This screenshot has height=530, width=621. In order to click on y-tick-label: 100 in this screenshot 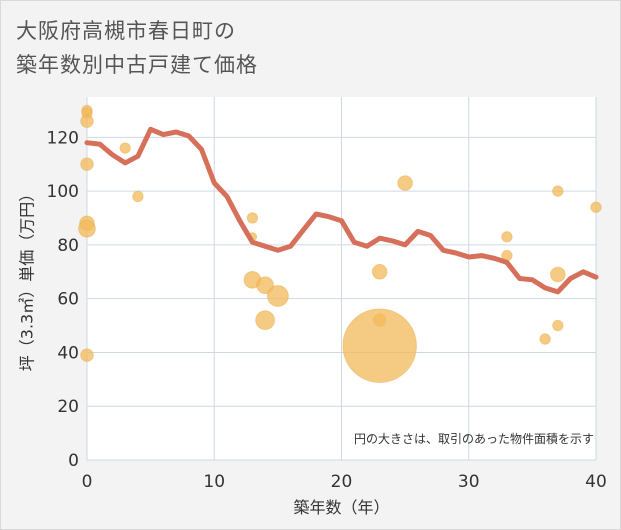, I will do `click(63, 192)`.